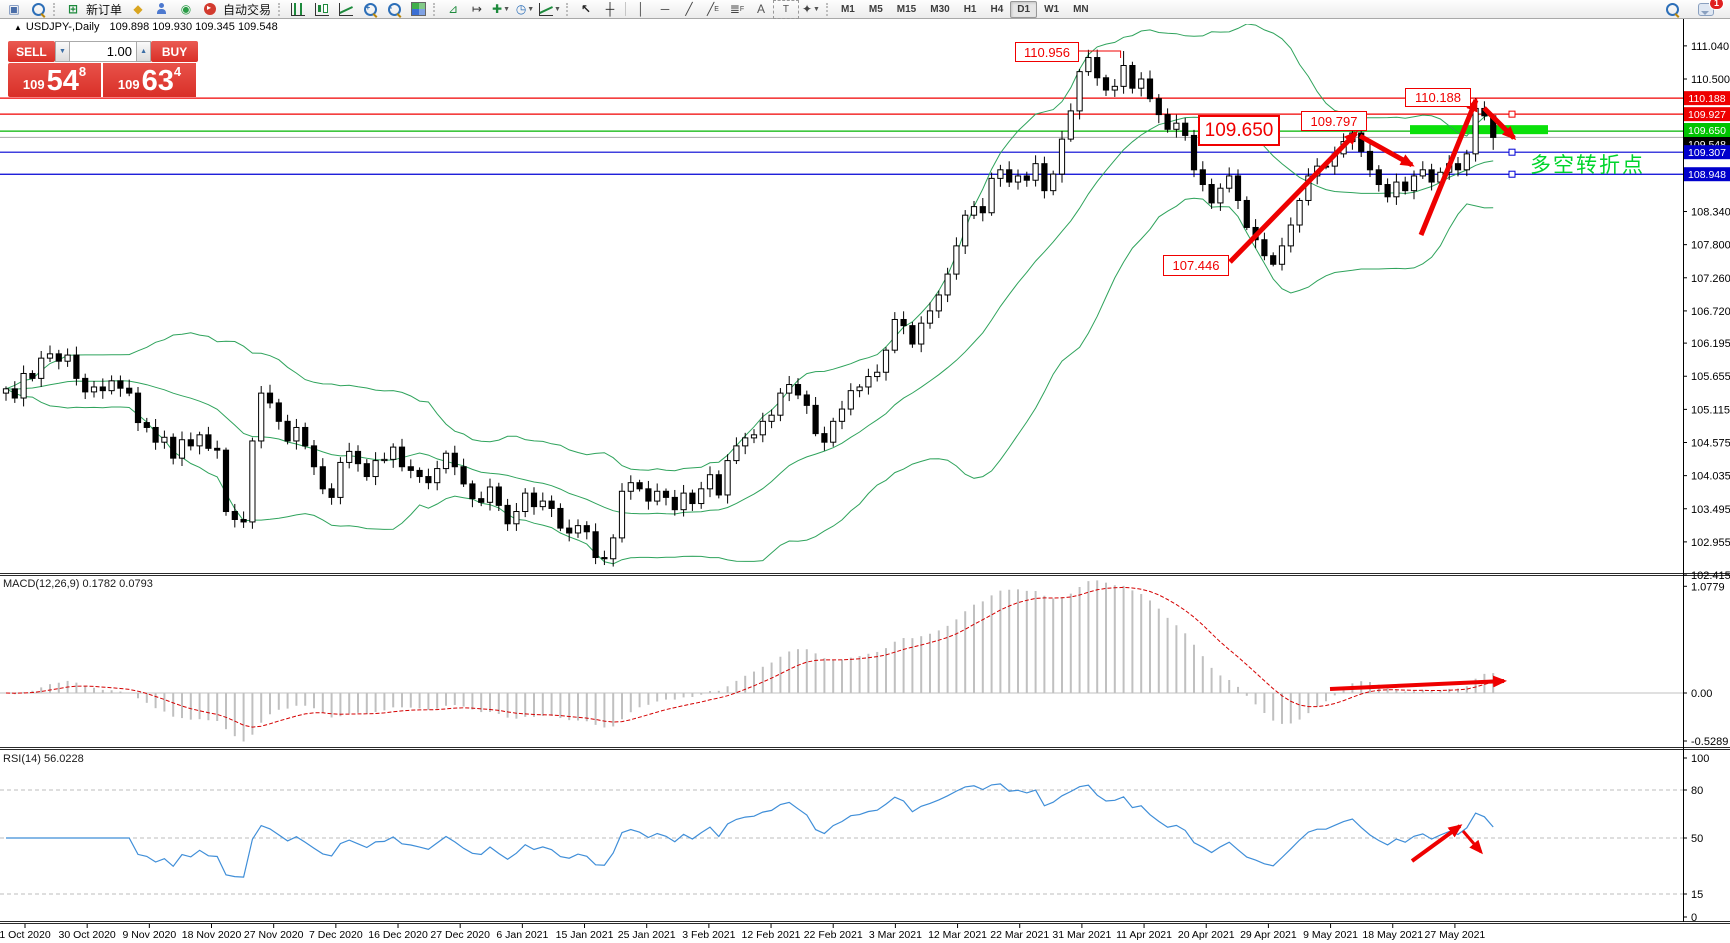 The image size is (1730, 943). I want to click on periods-icon: ◷ ▼, so click(525, 9).